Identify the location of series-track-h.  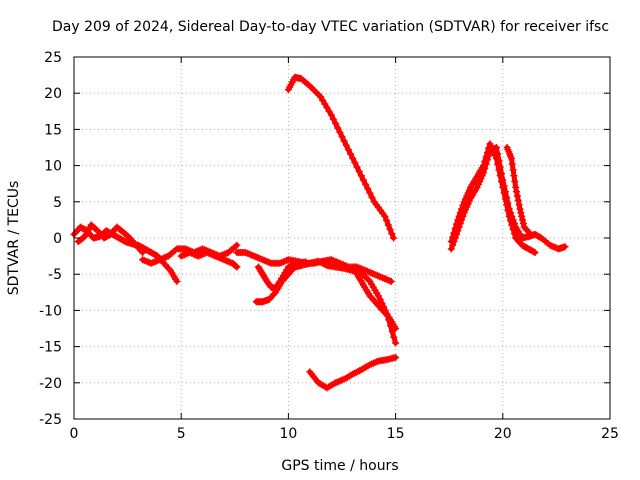
(376, 301).